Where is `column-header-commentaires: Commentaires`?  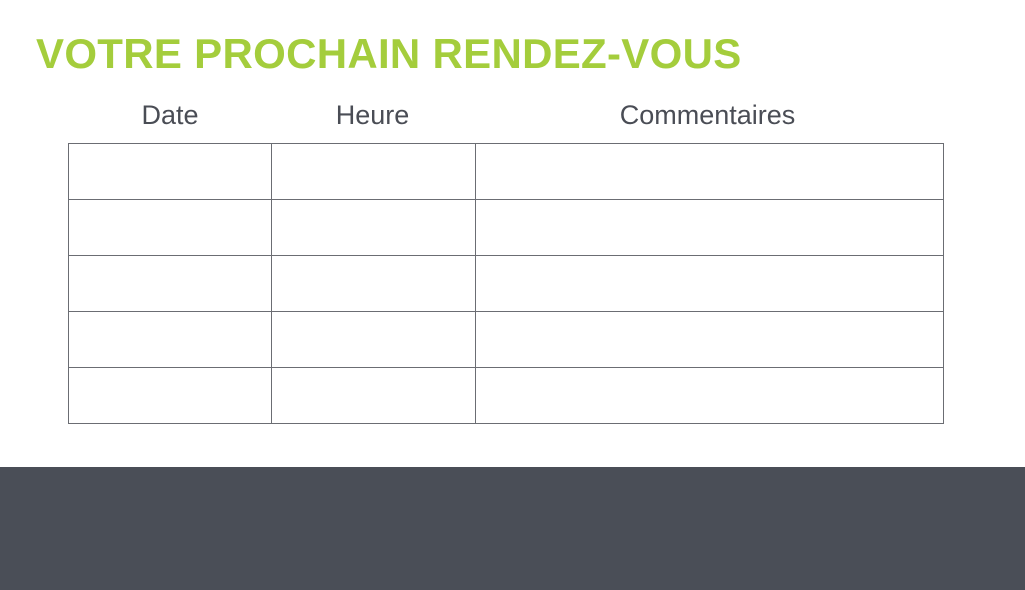
column-header-commentaires: Commentaires is located at coordinates (707, 115).